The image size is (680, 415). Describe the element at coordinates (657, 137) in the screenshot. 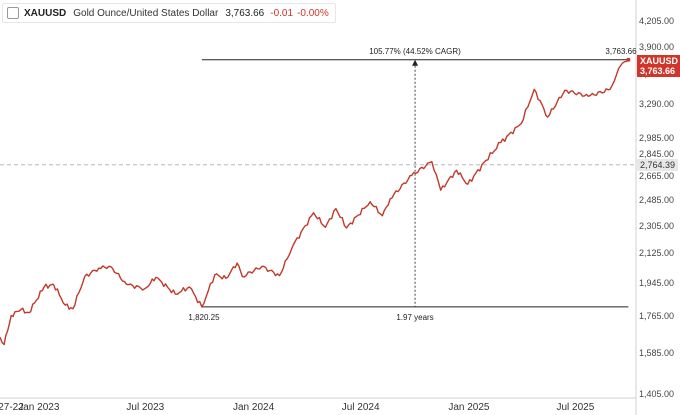

I see `y-tick-label: 2,985.00` at that location.